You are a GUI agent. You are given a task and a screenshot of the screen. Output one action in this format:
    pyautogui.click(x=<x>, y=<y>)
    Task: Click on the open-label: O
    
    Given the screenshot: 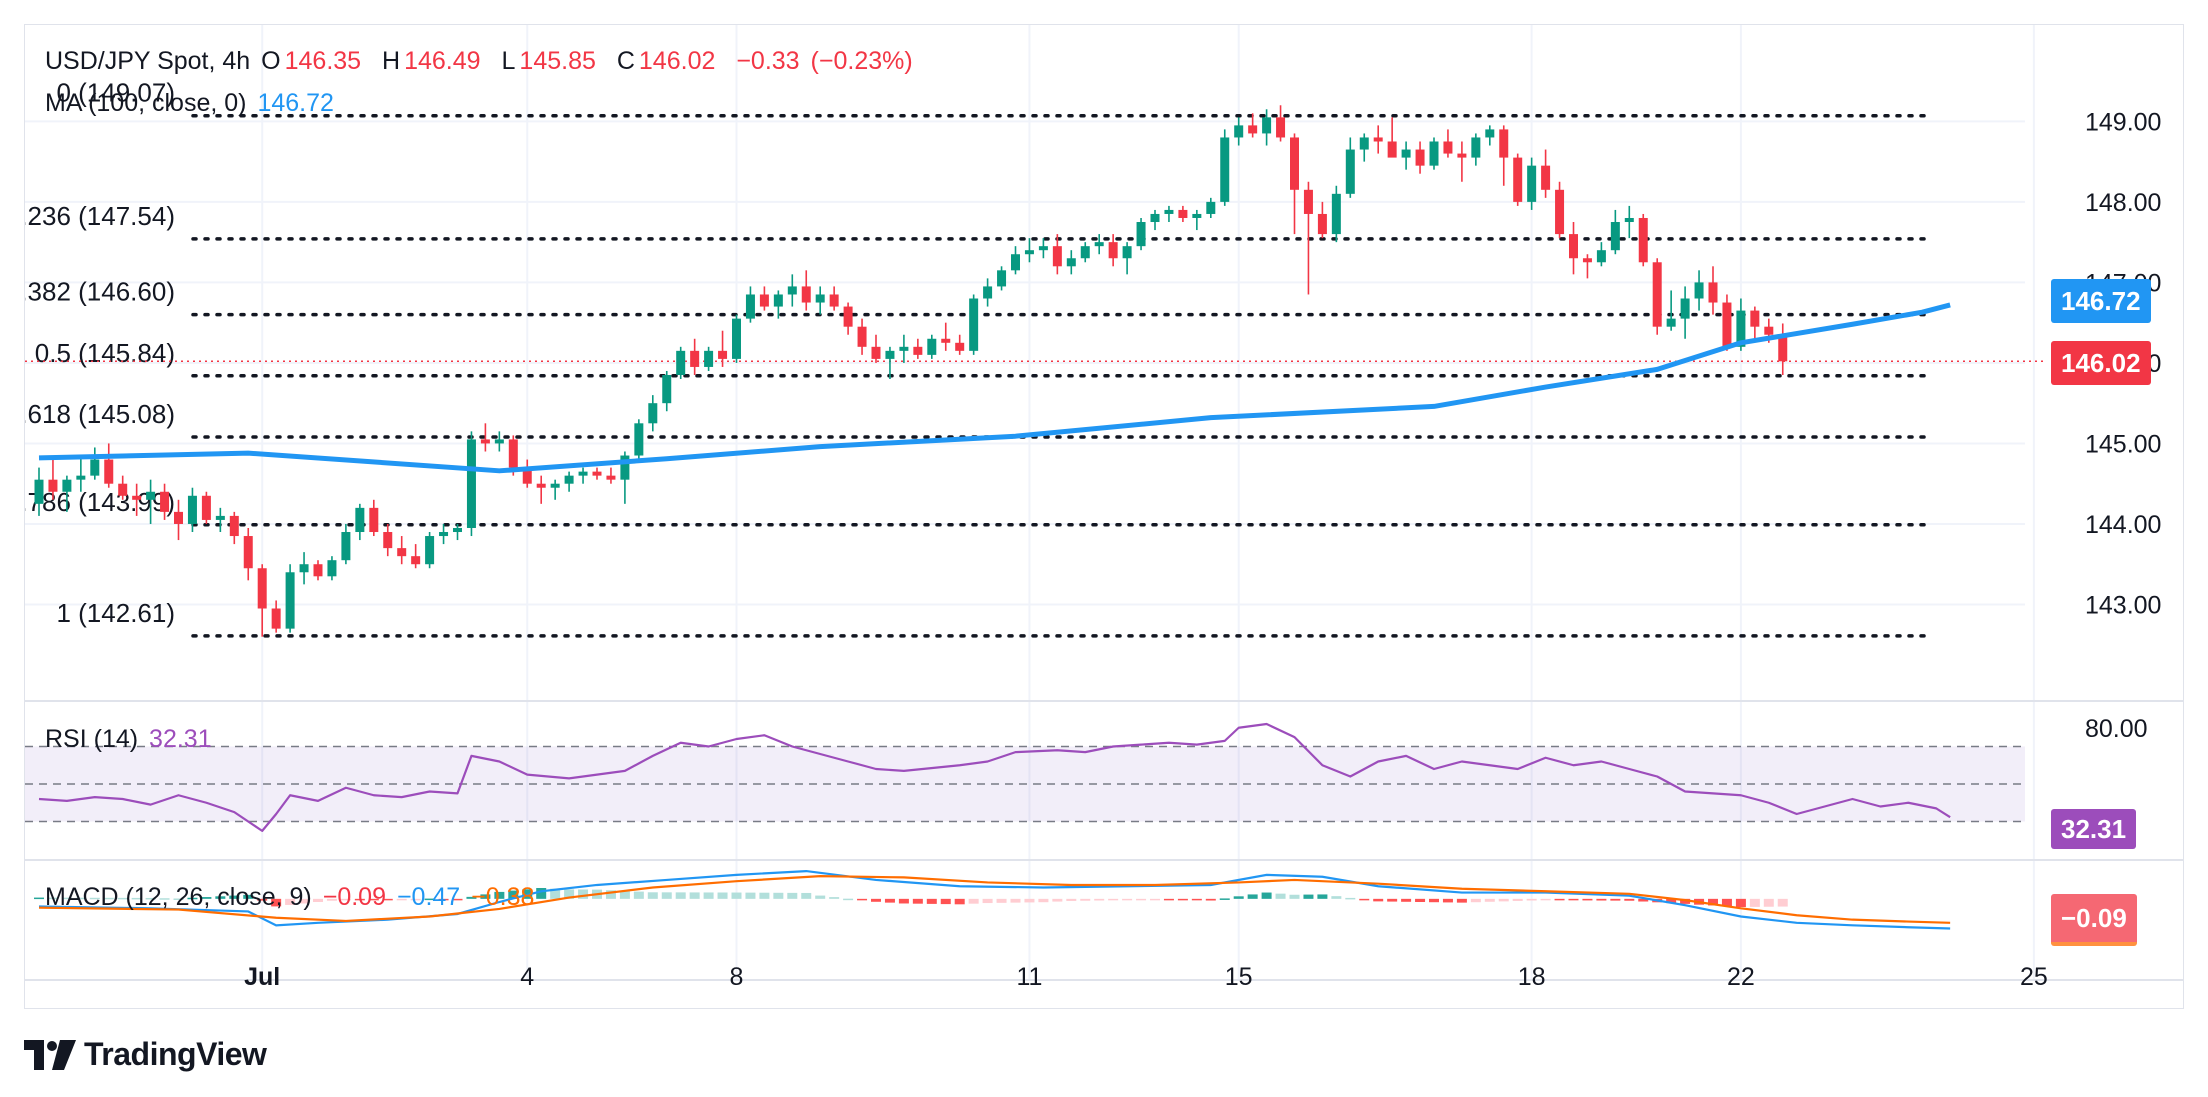 What is the action you would take?
    pyautogui.click(x=271, y=61)
    